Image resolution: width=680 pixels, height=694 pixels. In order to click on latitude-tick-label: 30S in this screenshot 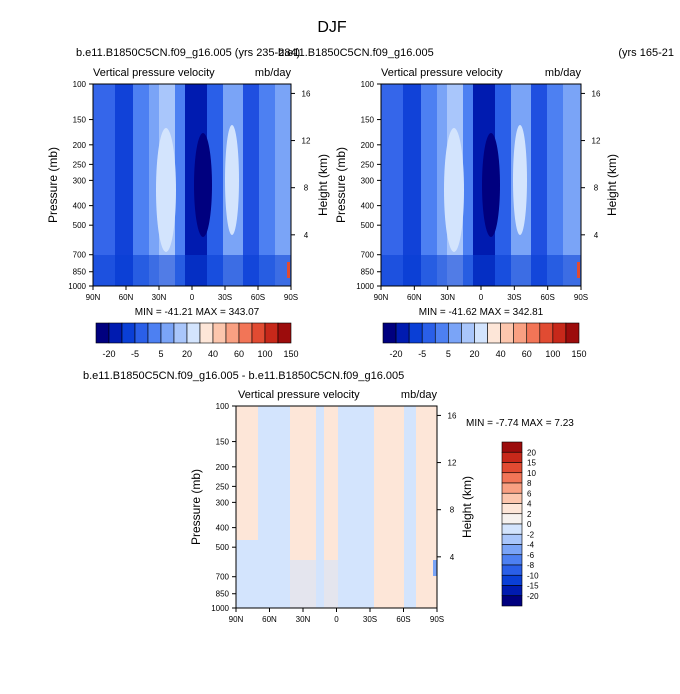, I will do `click(514, 297)`.